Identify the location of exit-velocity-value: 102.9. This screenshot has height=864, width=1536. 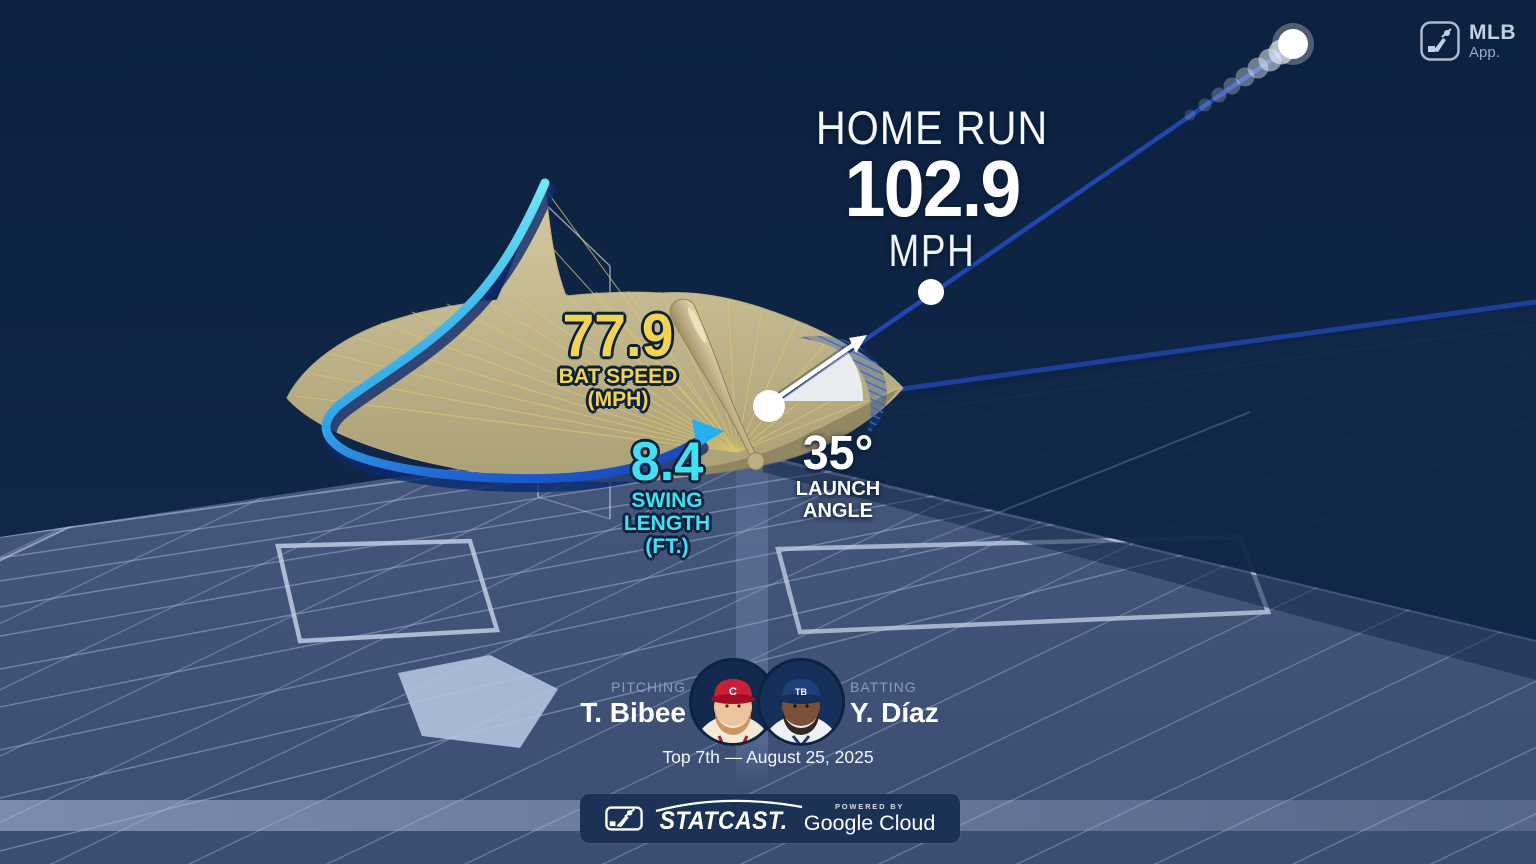
(933, 188).